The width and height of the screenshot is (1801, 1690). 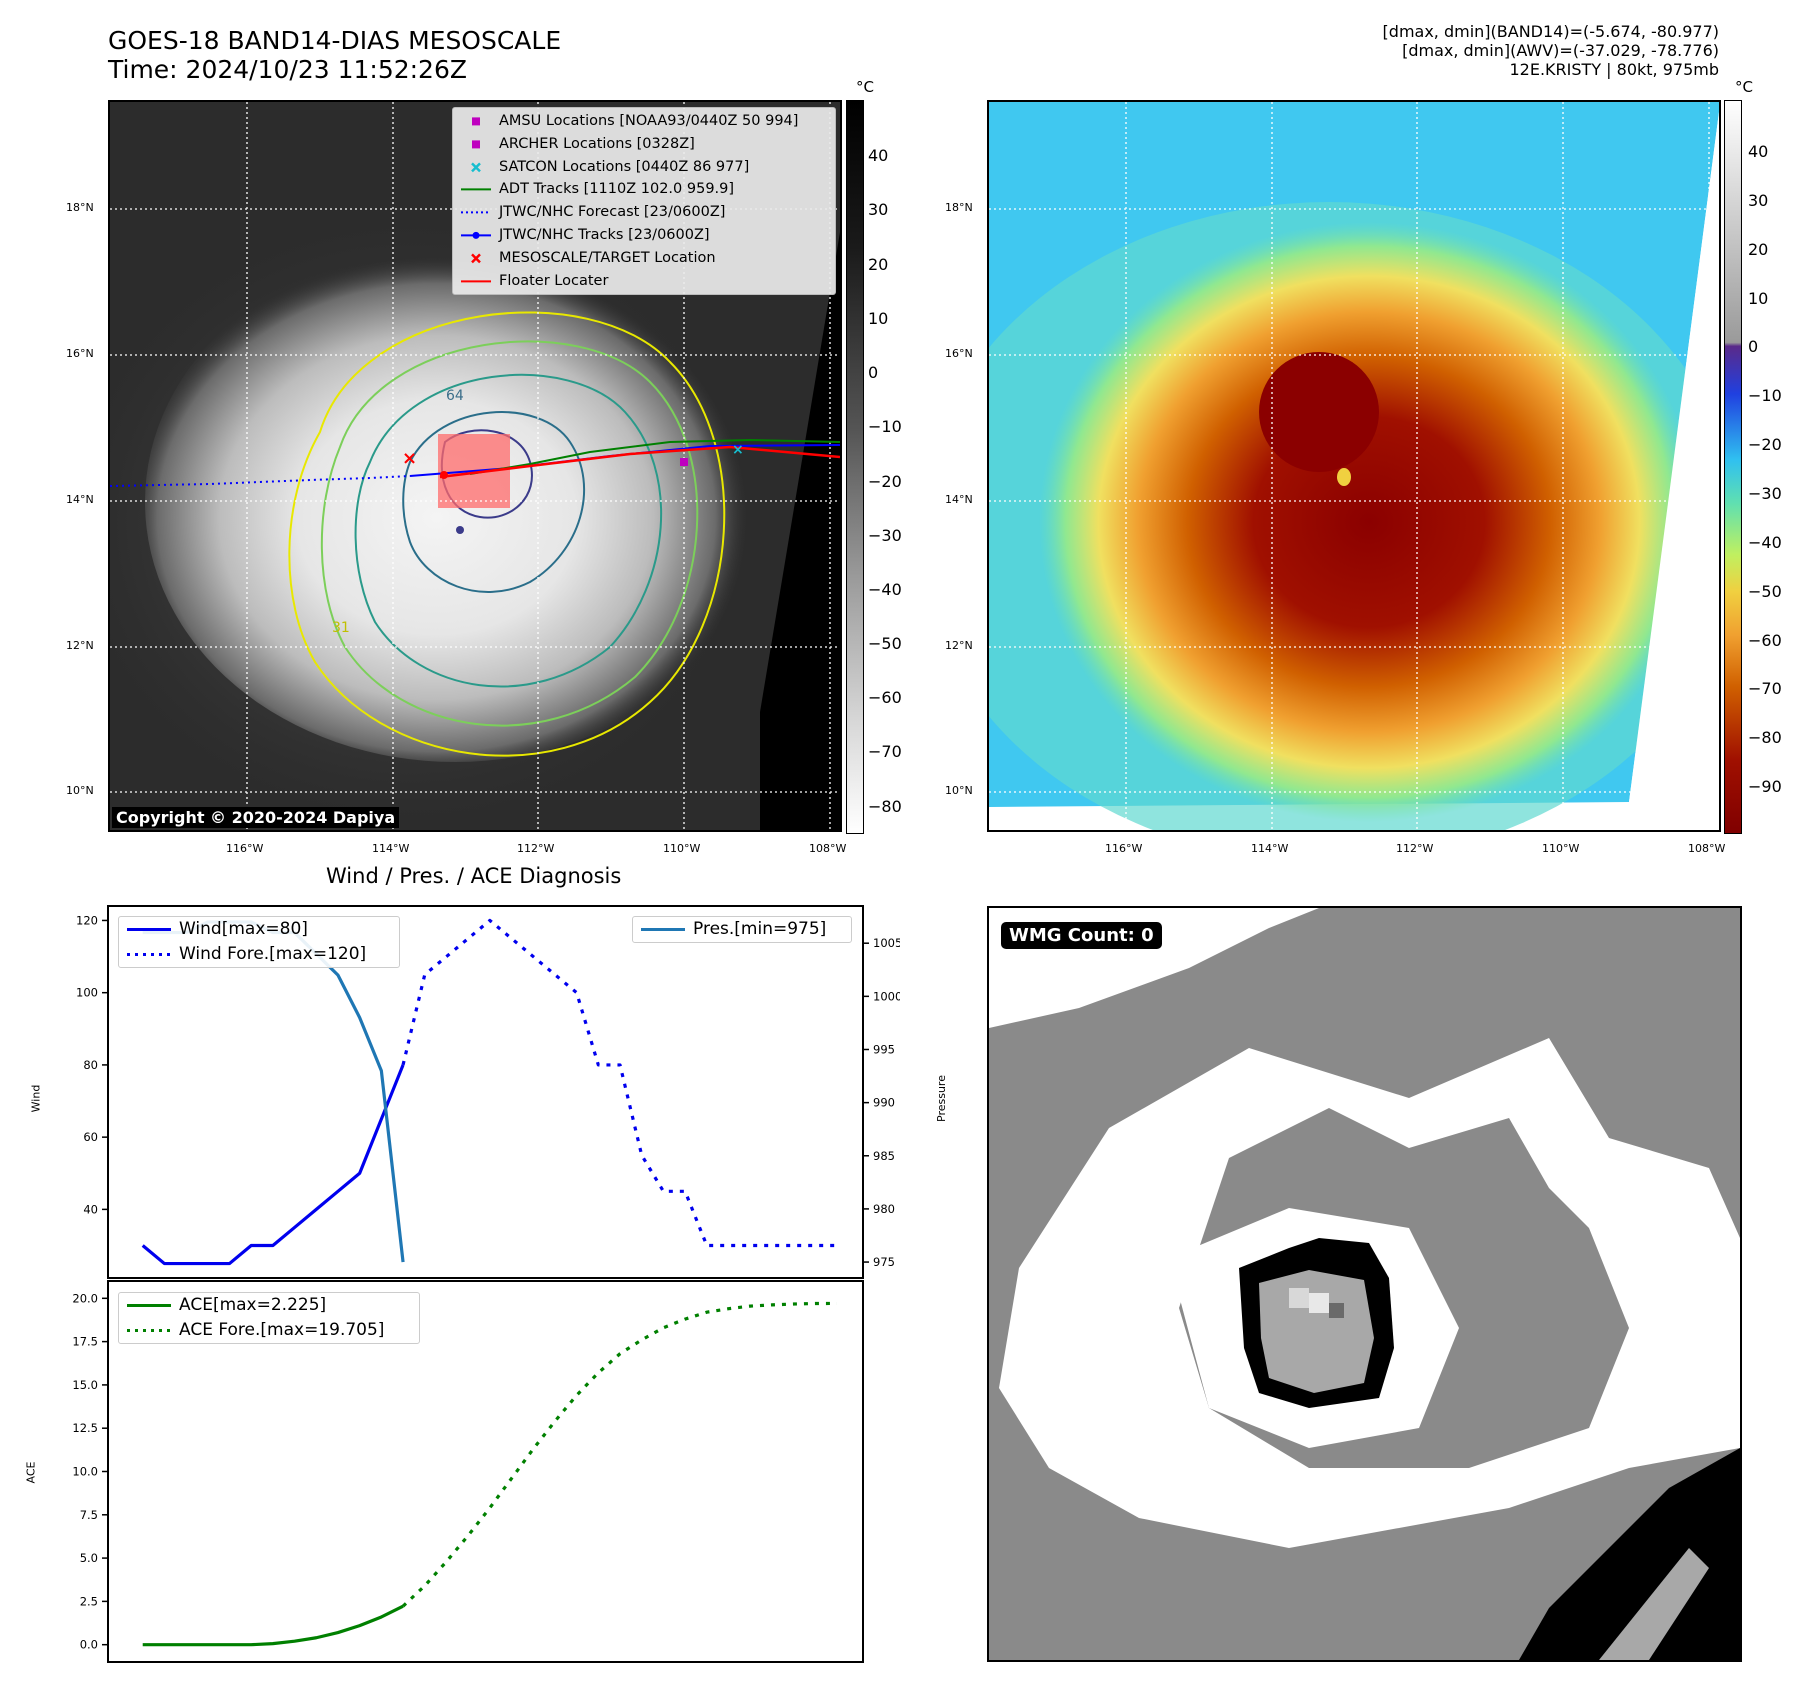 What do you see at coordinates (409, 458) in the screenshot?
I see `mesoscale-target-marker: ×` at bounding box center [409, 458].